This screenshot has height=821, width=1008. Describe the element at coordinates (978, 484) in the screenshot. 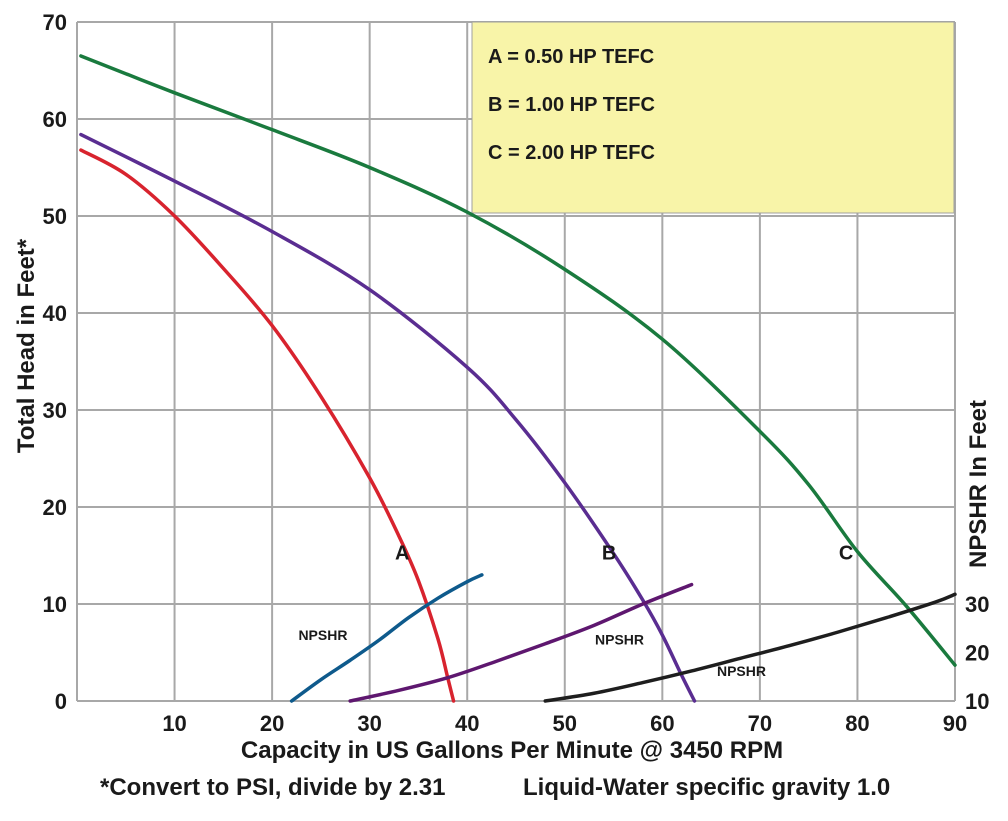

I see `y2-axis-title: NPSHR In Feet` at that location.